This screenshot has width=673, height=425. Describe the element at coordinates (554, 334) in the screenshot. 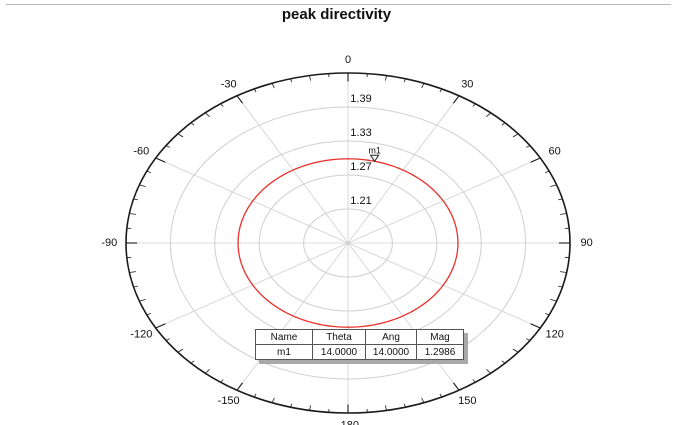

I see `angle-tick-label: 120` at that location.